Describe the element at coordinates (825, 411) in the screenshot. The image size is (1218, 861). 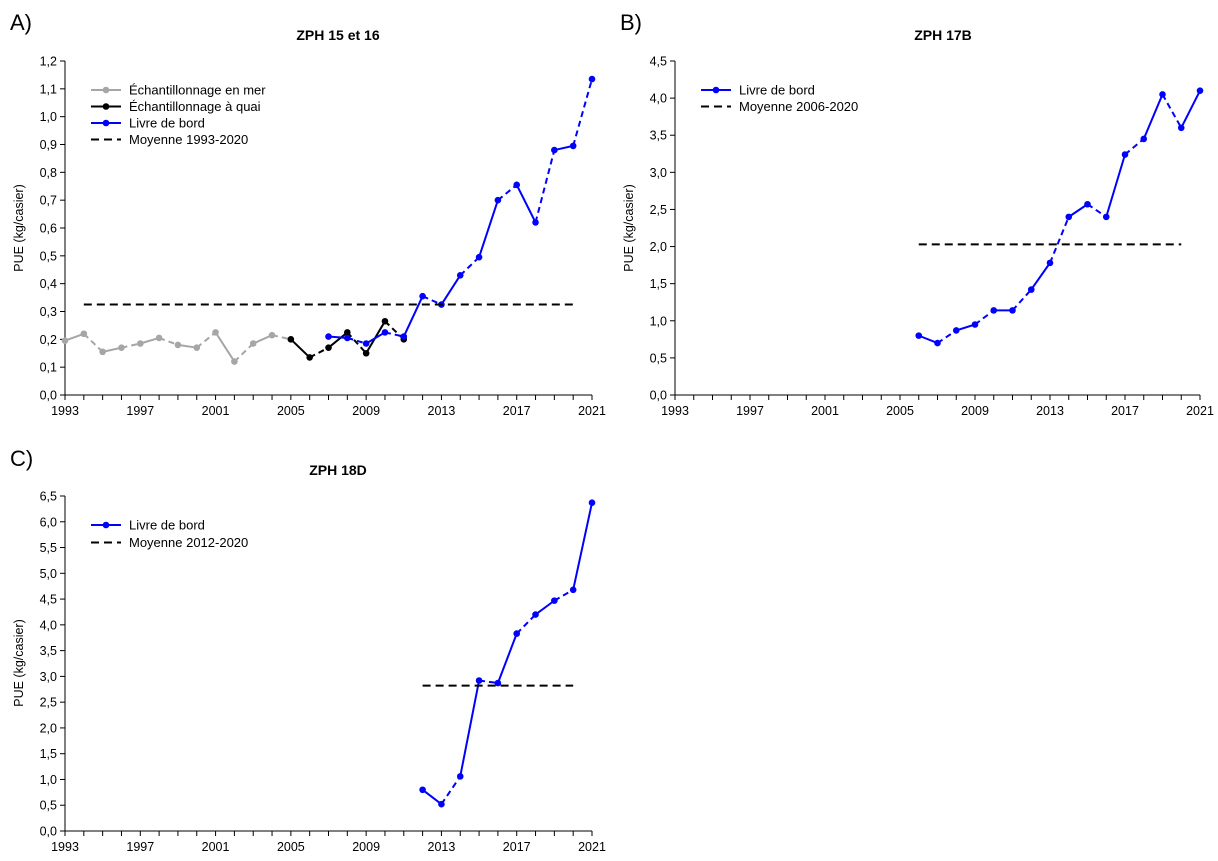
I see `x-tick-label: 2001` at that location.